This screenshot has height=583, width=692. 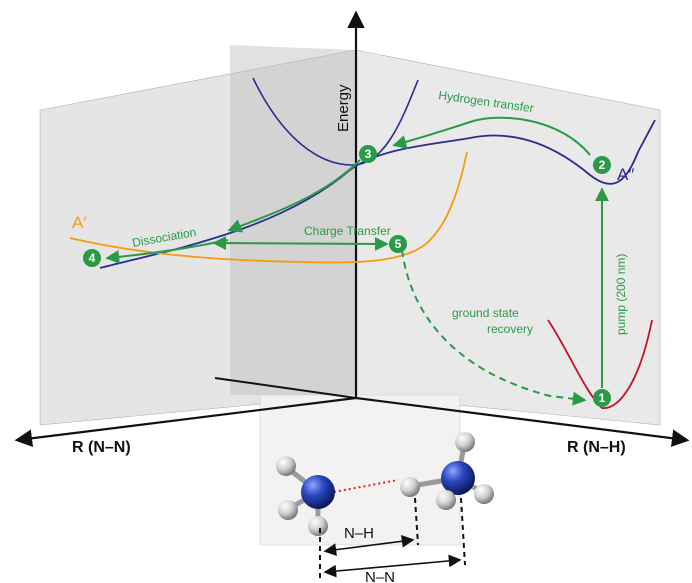 I want to click on nn-axis, so click(x=185, y=421).